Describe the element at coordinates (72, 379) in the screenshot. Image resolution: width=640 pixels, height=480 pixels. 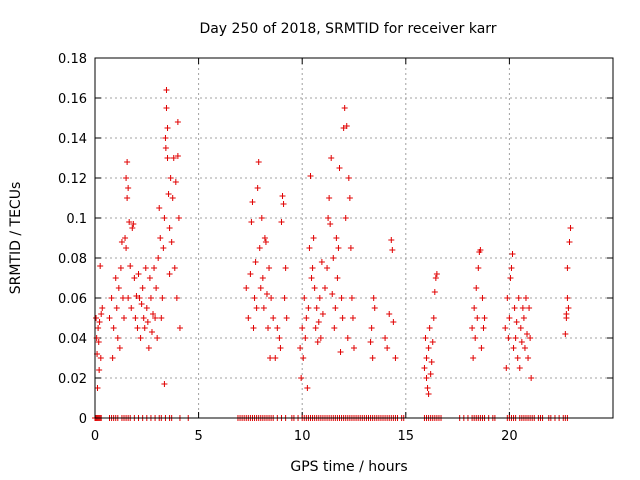
I see `y-tick-label: 0.02` at that location.